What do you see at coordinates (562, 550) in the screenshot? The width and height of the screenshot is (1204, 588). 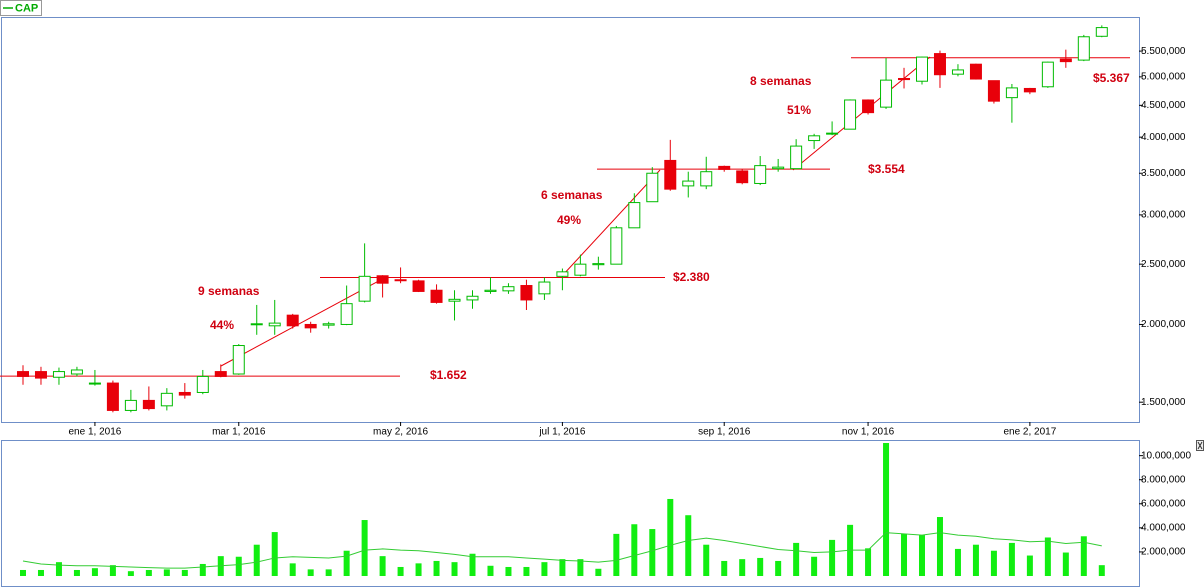 I see `volume-average` at bounding box center [562, 550].